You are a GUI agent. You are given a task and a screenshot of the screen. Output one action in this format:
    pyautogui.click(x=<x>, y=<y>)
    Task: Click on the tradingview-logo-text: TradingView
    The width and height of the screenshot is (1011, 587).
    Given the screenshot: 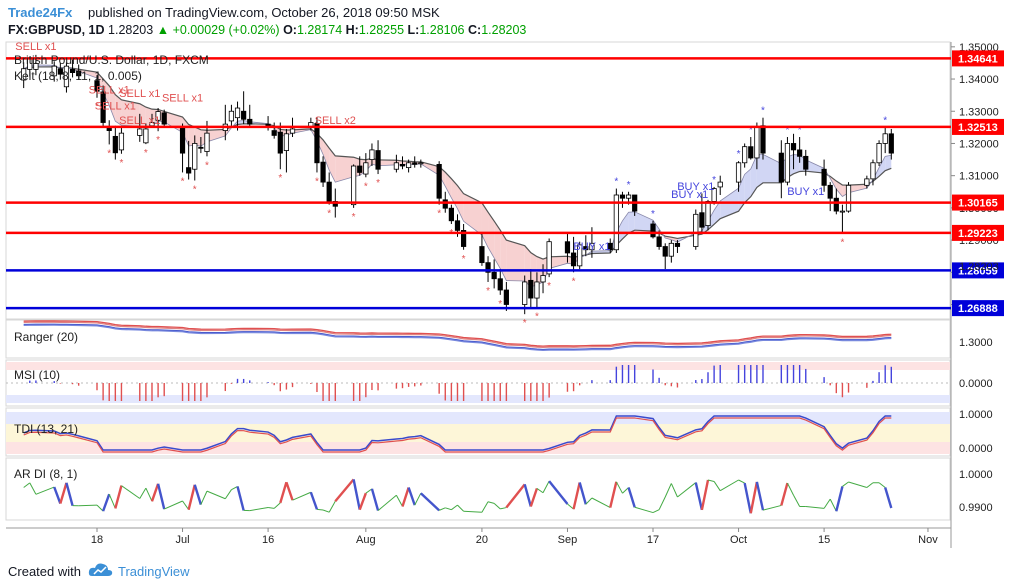 What is the action you would take?
    pyautogui.click(x=154, y=571)
    